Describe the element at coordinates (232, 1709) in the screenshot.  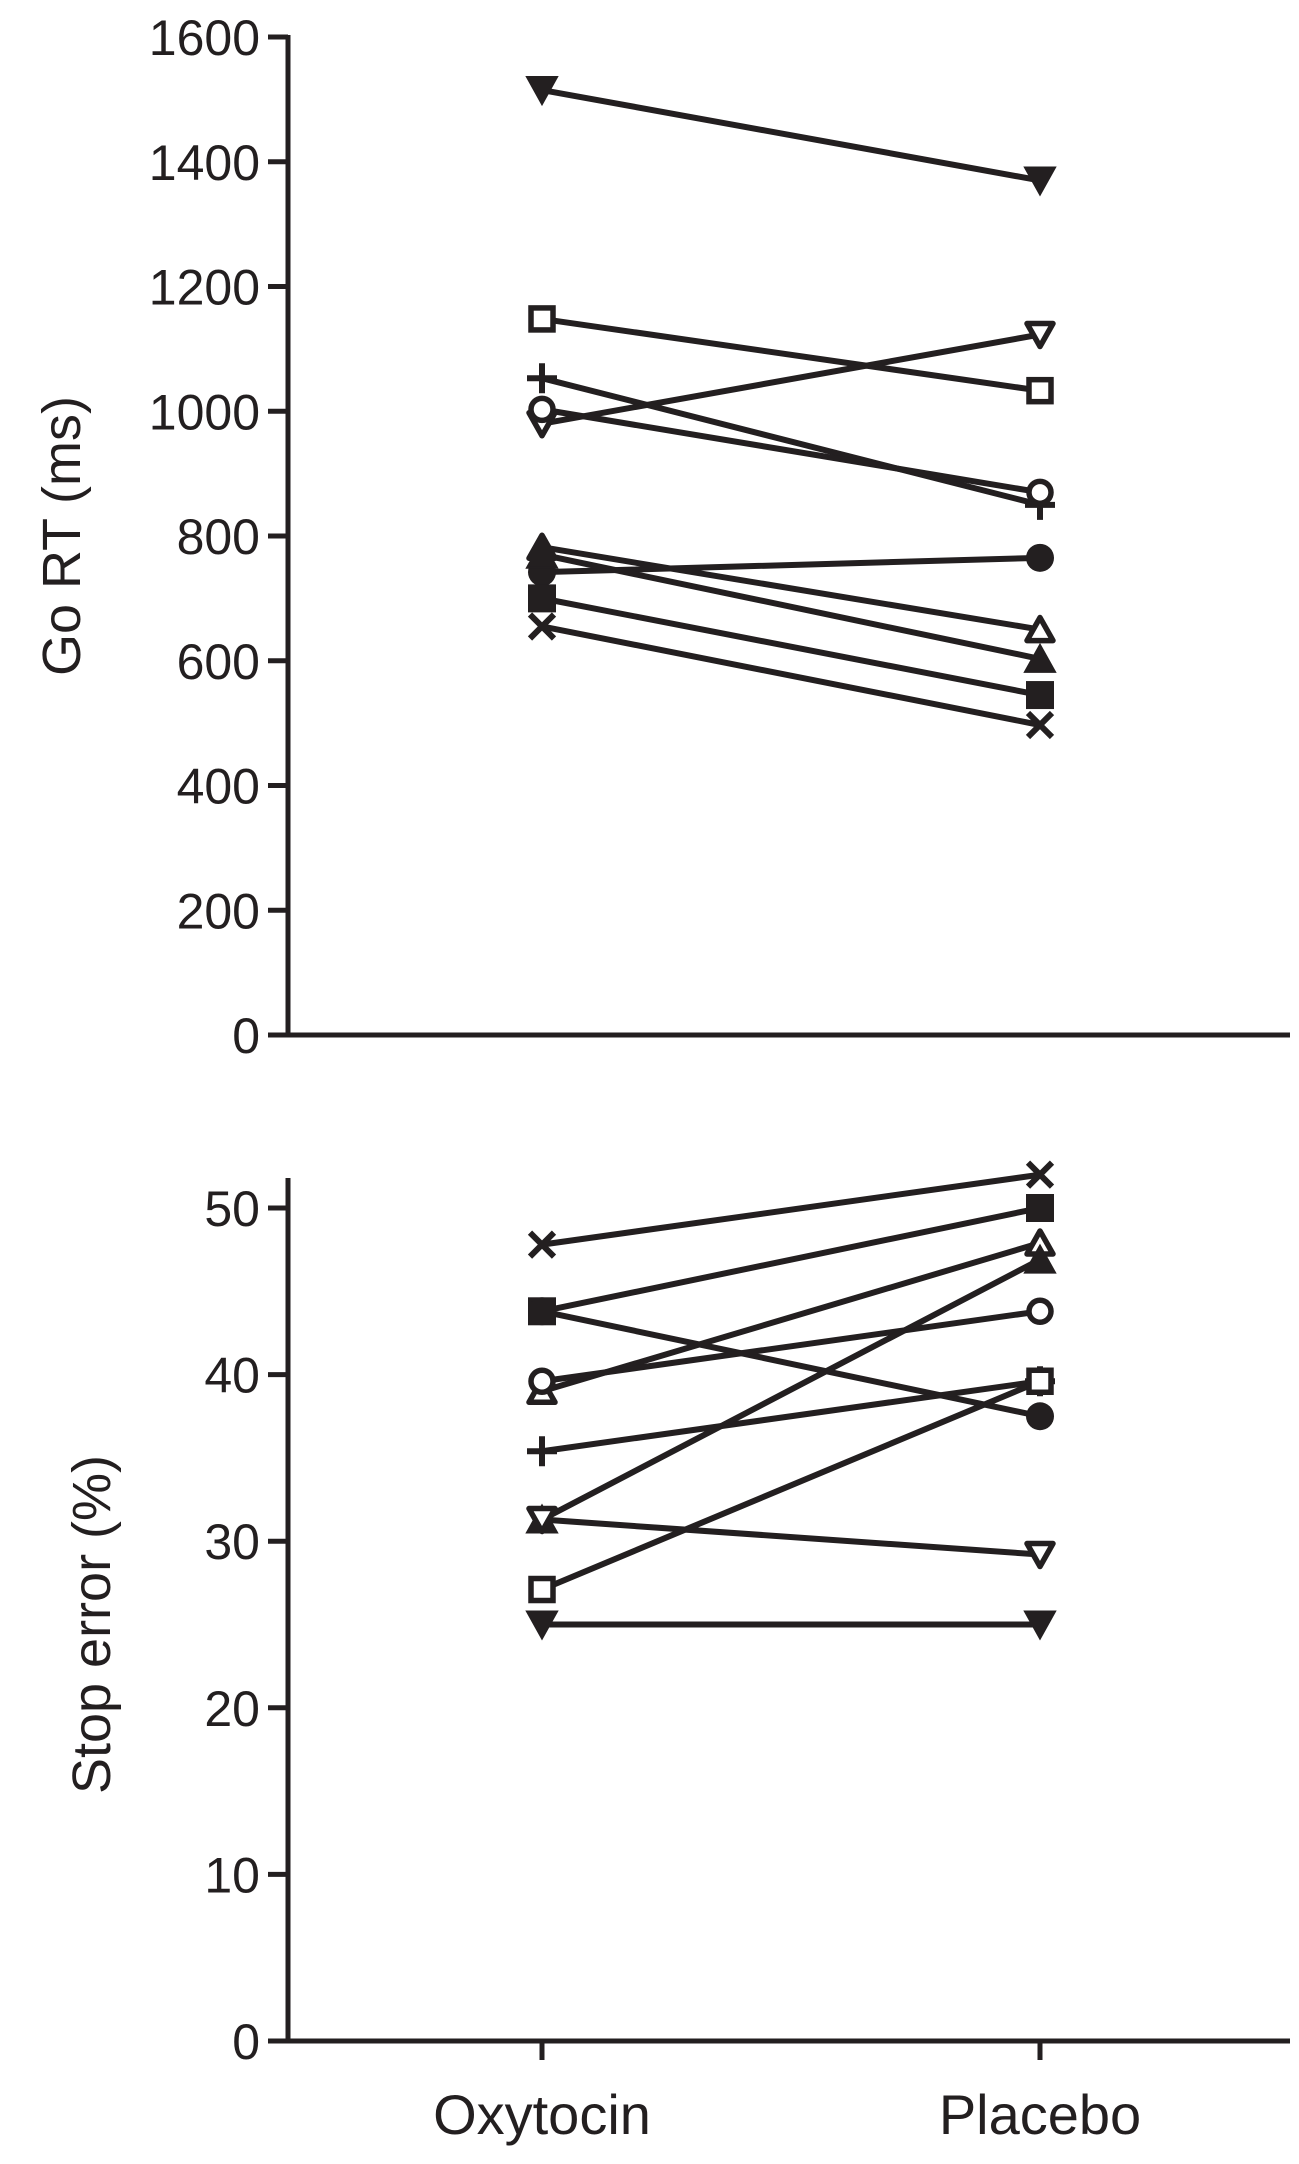
I see `y-tick-label: 20` at that location.